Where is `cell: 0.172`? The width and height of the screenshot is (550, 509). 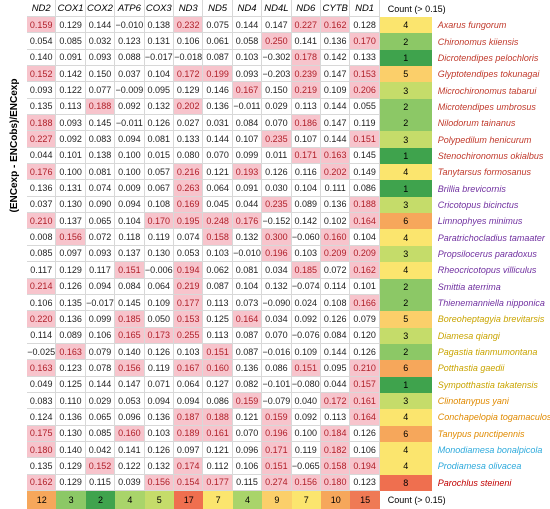
cell: 0.172 is located at coordinates (189, 74).